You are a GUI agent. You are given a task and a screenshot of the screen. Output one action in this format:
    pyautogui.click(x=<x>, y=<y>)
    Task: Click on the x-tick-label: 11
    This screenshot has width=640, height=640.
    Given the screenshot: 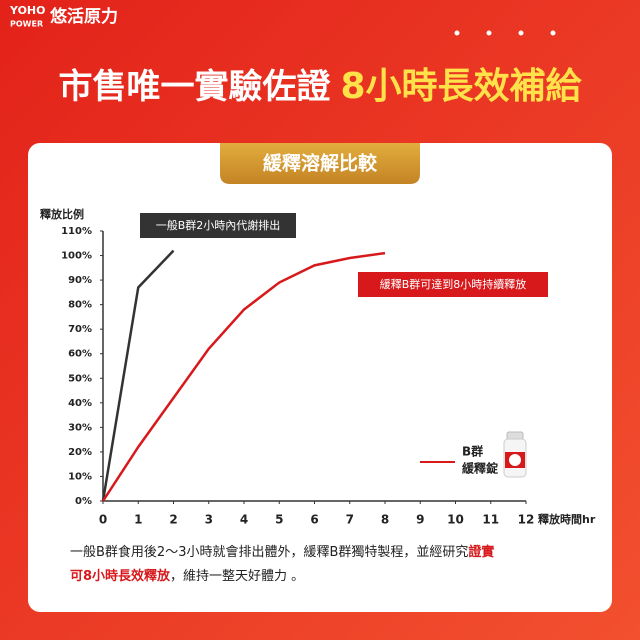 What is the action you would take?
    pyautogui.click(x=490, y=520)
    